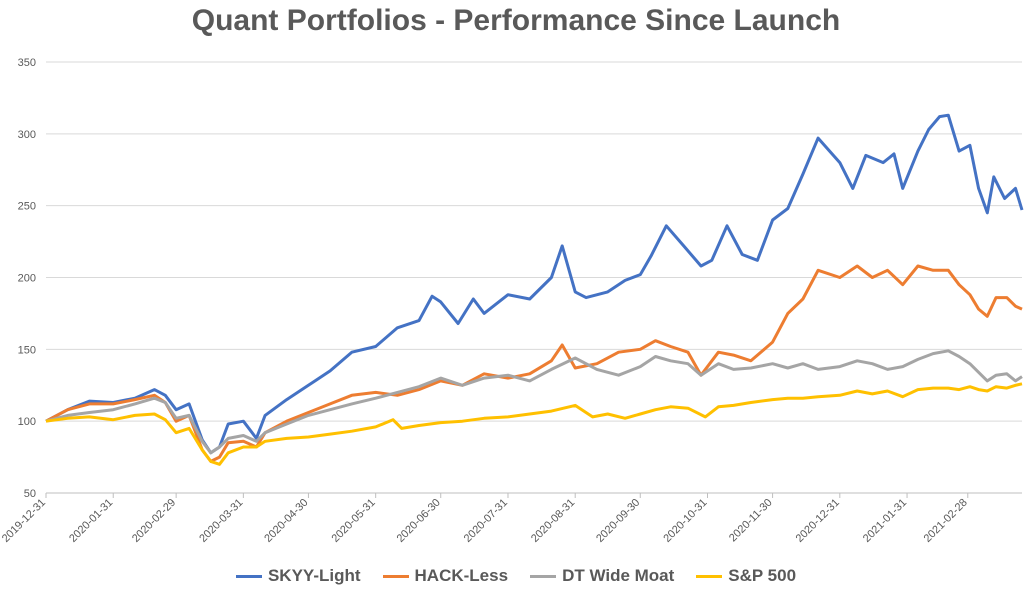  I want to click on legend-item: HACK-Less, so click(445, 576).